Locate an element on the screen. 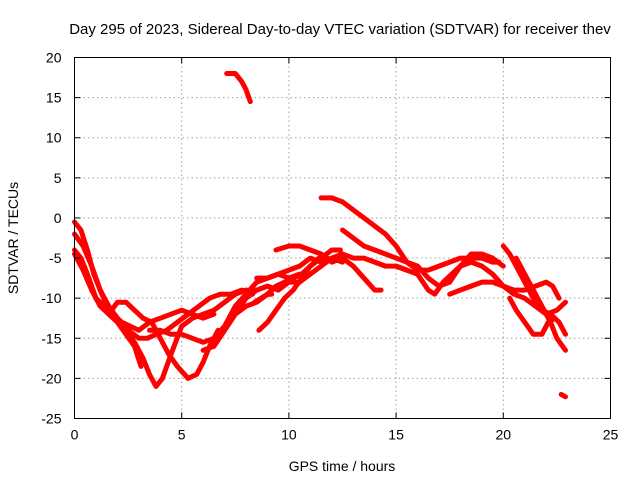  y-tick-label: -25 is located at coordinates (51, 419).